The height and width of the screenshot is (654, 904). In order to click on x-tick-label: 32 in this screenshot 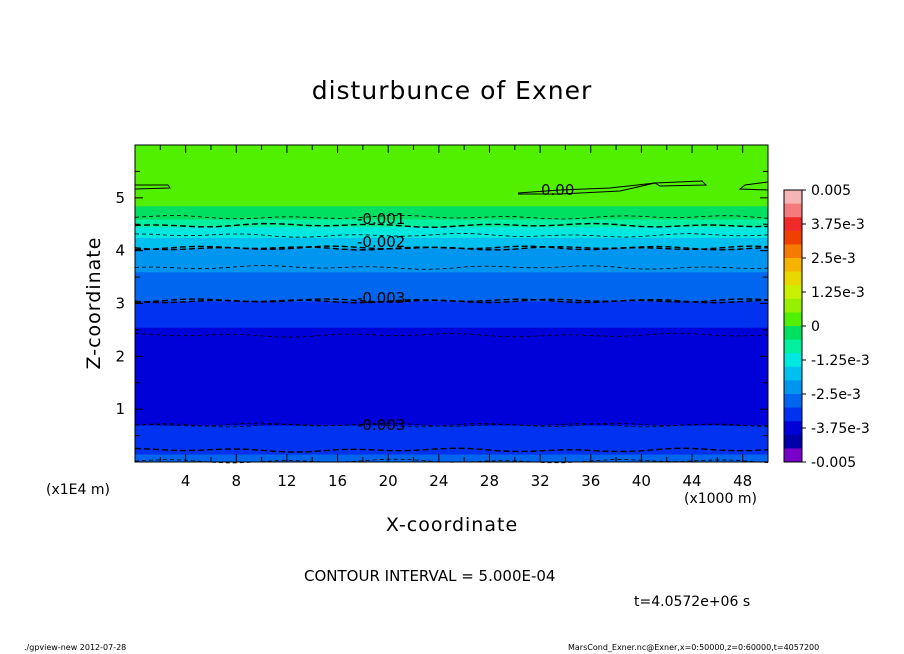, I will do `click(540, 481)`.